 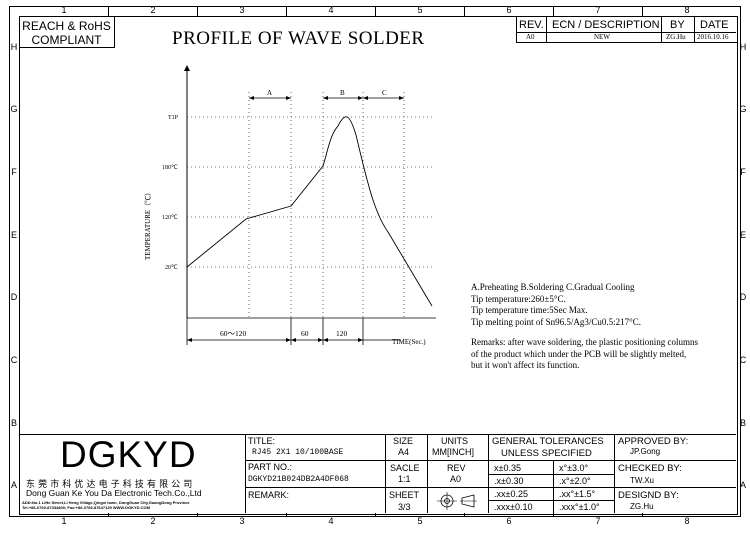 I want to click on tol-dot-xxx: .xxx±0.10, so click(x=513, y=507).